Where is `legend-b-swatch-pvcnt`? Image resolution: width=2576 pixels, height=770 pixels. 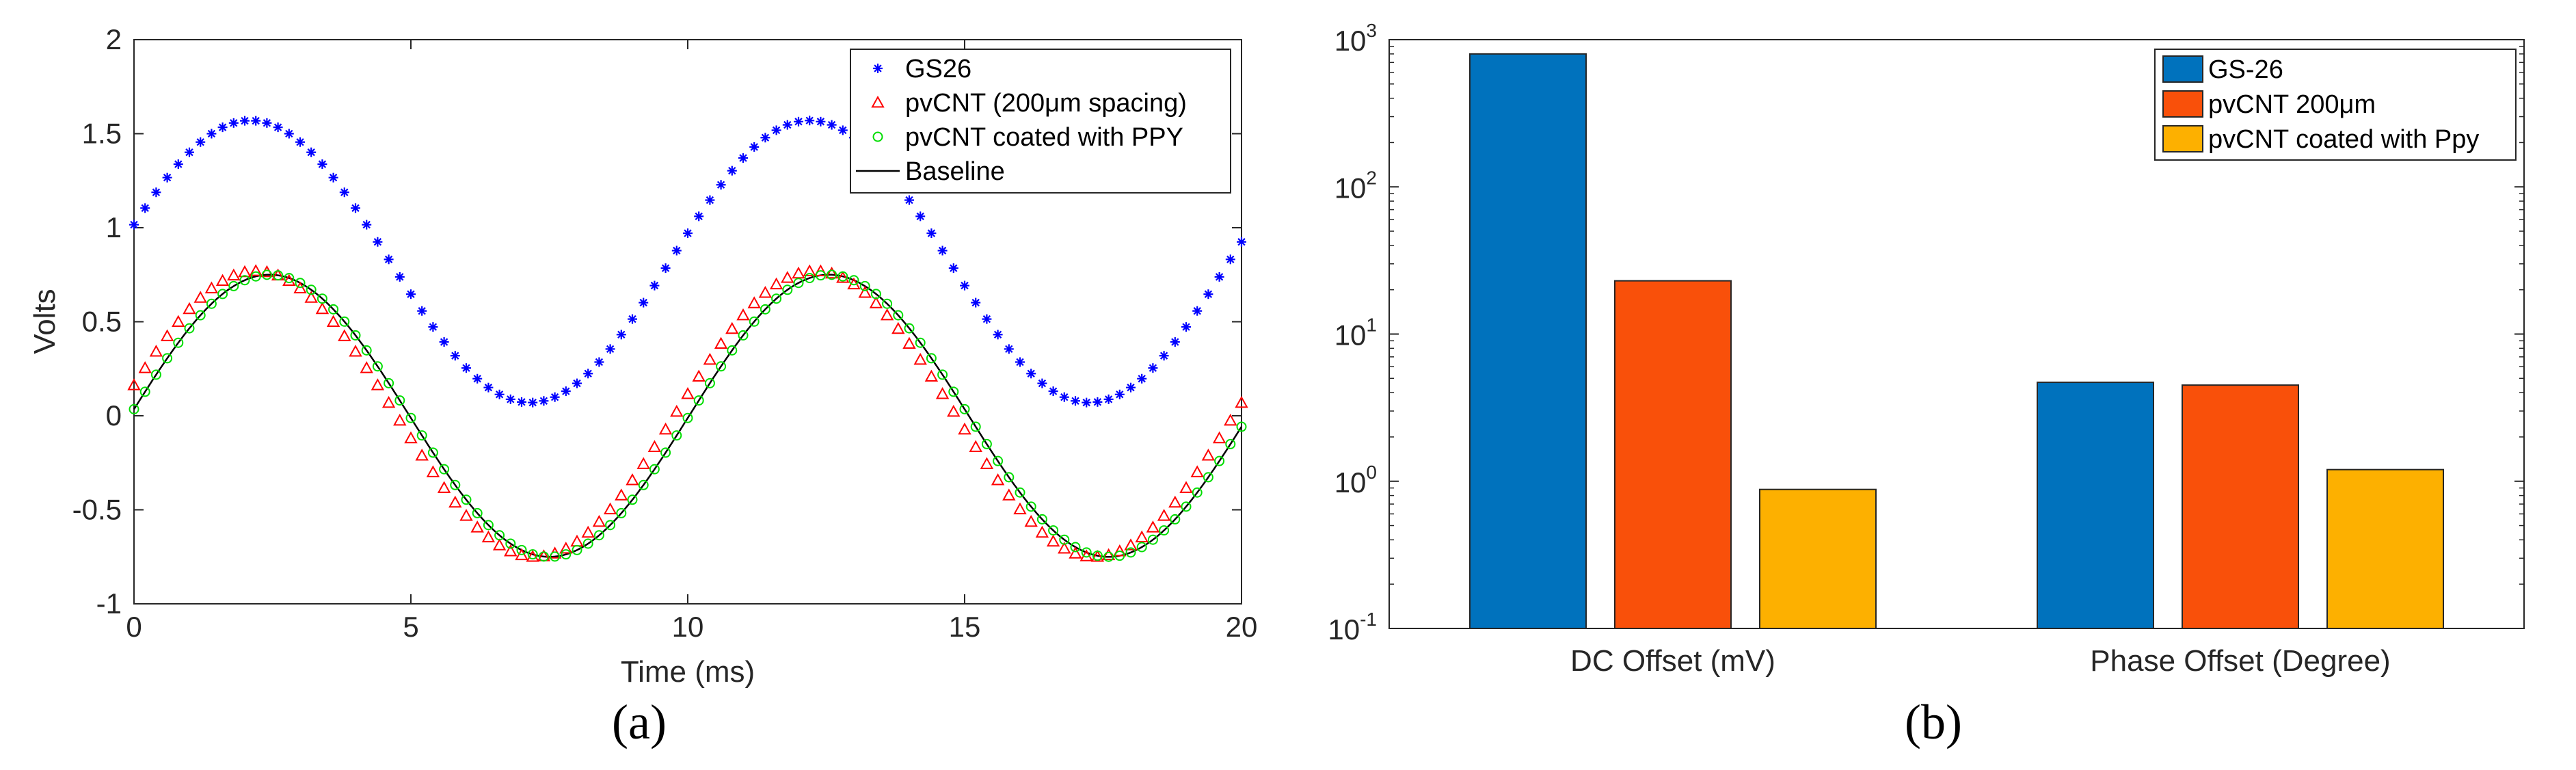
legend-b-swatch-pvcnt is located at coordinates (2182, 104).